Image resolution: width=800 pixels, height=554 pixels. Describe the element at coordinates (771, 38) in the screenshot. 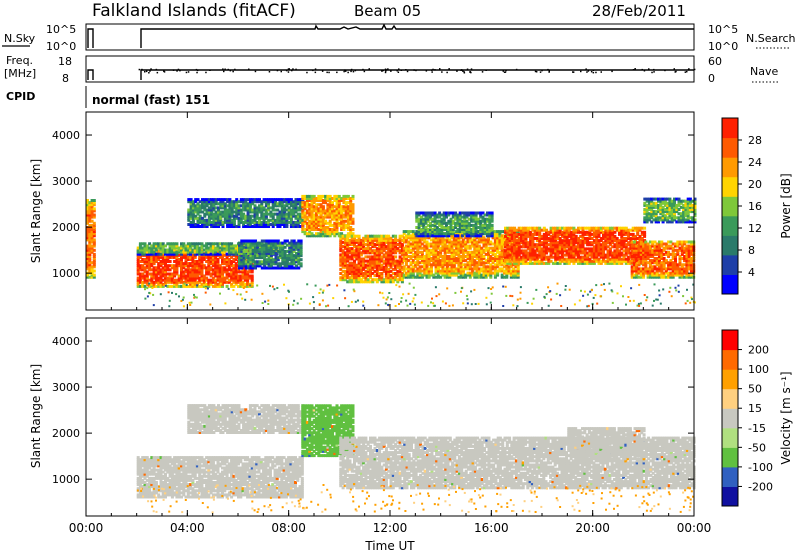

I see `nsearch-label: N.Search` at that location.